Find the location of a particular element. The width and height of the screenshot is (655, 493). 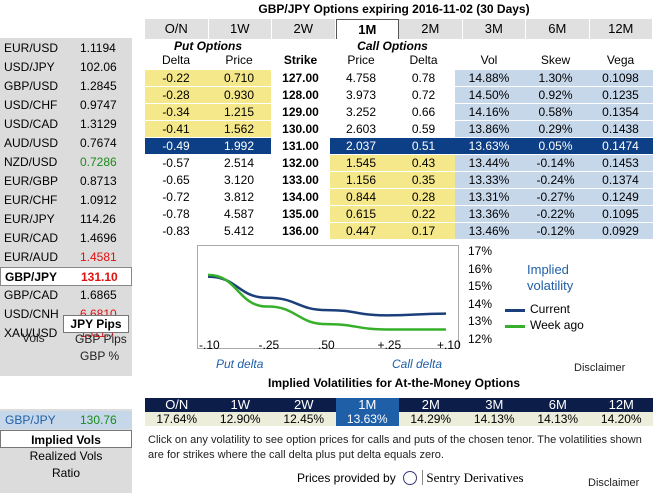

cell-put-delta: -0.83 is located at coordinates (176, 231).